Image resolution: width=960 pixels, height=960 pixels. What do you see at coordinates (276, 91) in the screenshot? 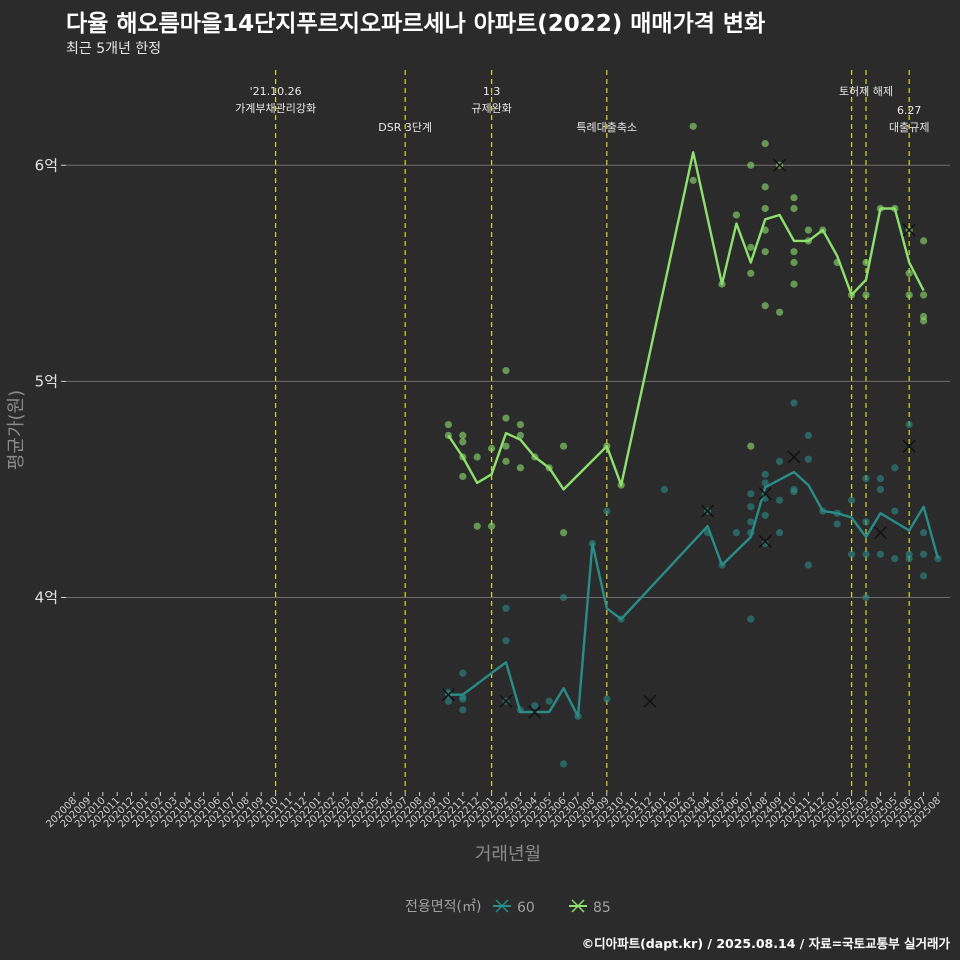
I see `policy-annotation: '21.10.26` at bounding box center [276, 91].